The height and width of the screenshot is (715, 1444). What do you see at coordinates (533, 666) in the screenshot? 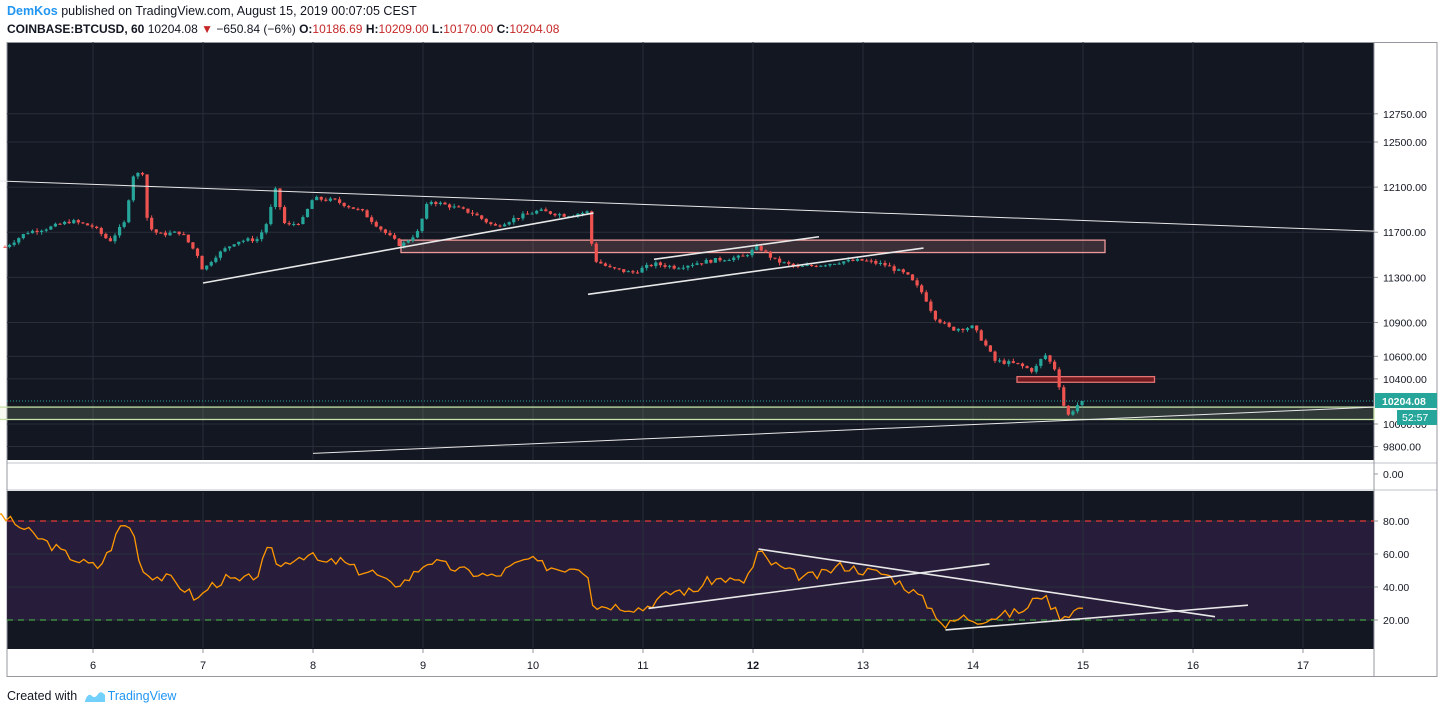
I see `time-tick-label: 10` at bounding box center [533, 666].